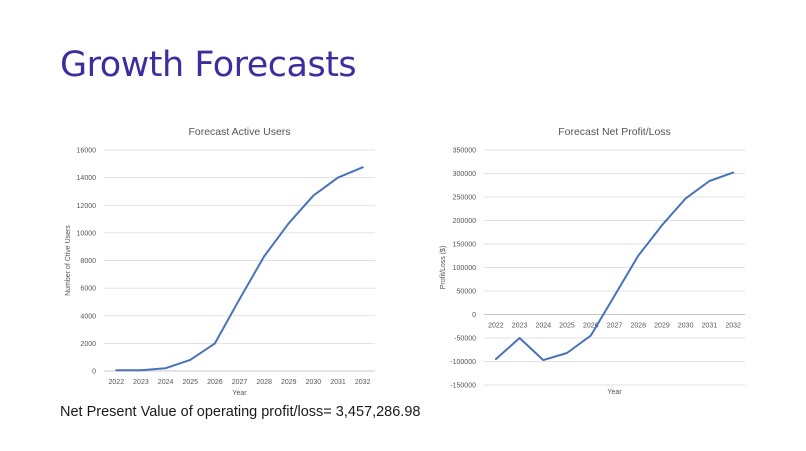 The image size is (806, 451). Describe the element at coordinates (68, 260) in the screenshot. I see `y-axis-title: Number of Ctive Users` at that location.